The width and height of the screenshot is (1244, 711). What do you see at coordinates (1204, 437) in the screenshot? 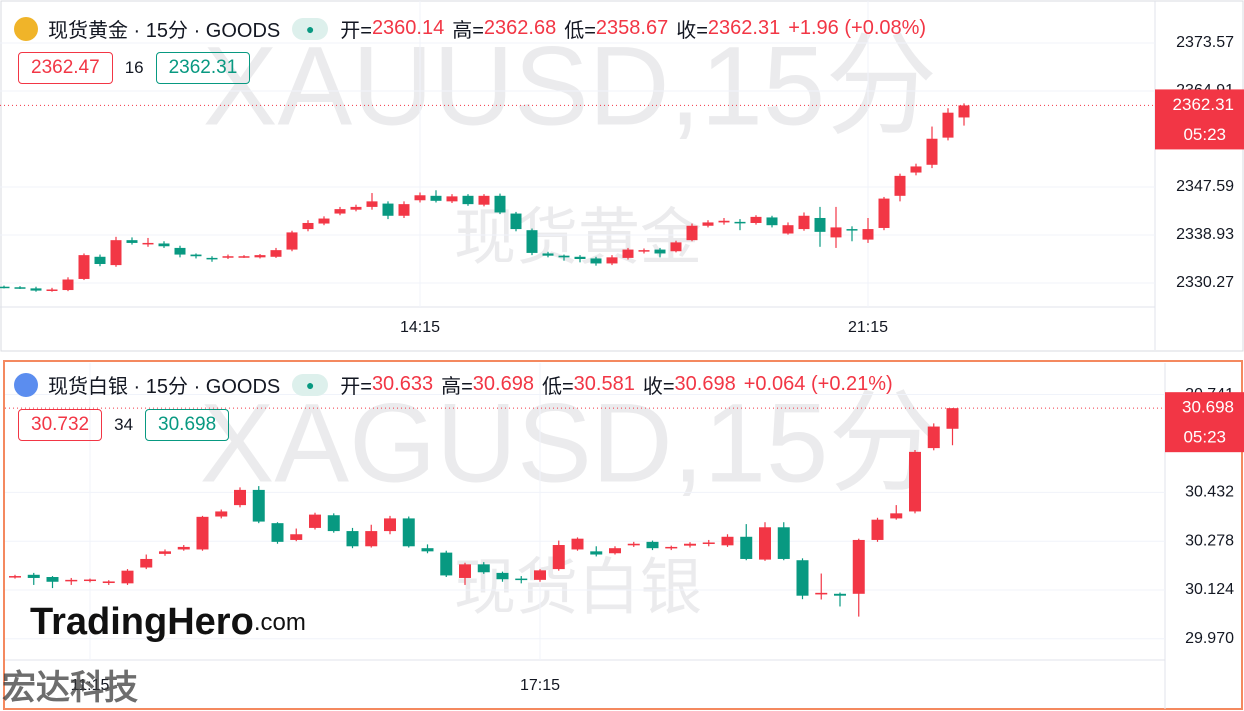
I see `countdown: 05:23` at bounding box center [1204, 437].